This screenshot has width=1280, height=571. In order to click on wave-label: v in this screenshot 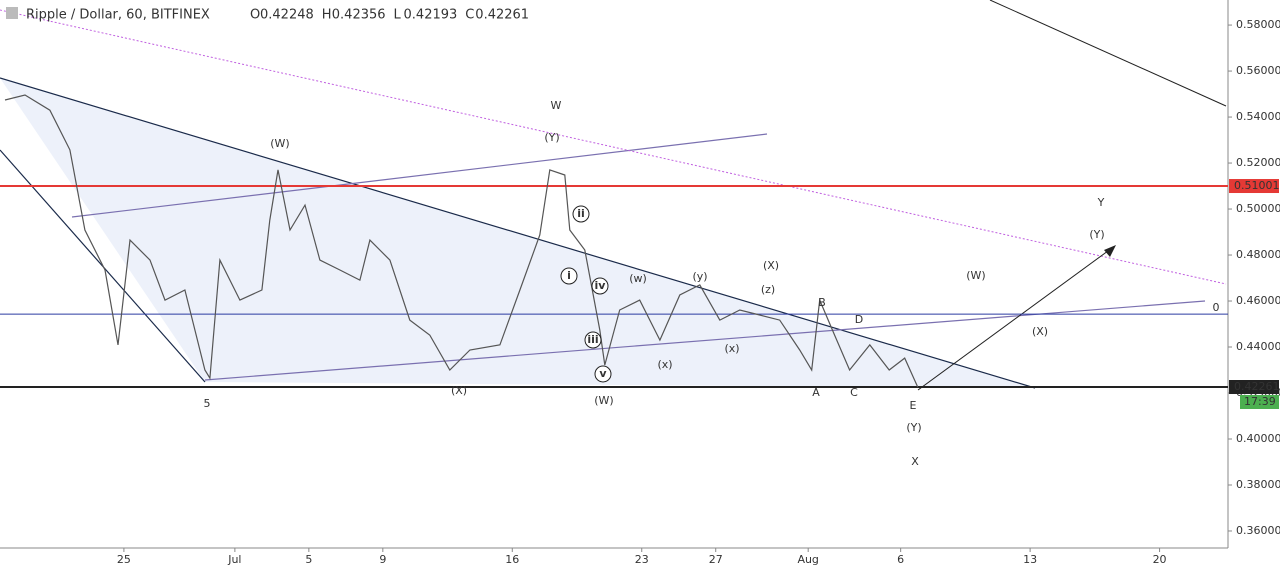, I will do `click(603, 373)`.